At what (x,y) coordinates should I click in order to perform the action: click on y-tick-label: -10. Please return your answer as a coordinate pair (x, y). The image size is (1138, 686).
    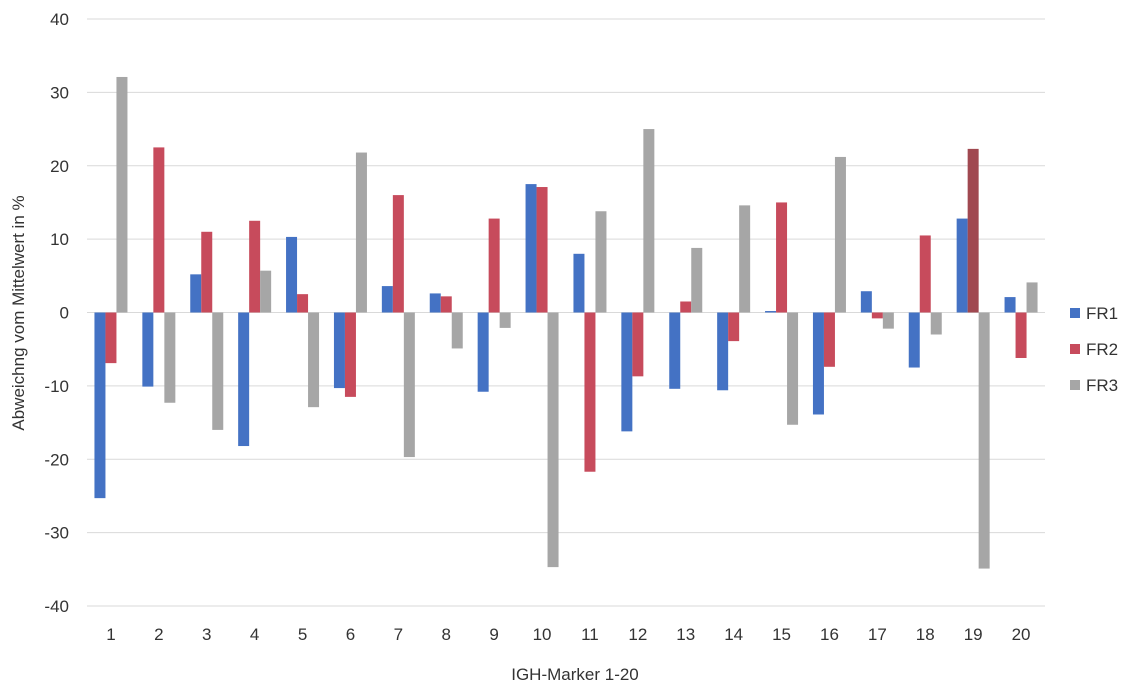
    Looking at the image, I should click on (56, 386).